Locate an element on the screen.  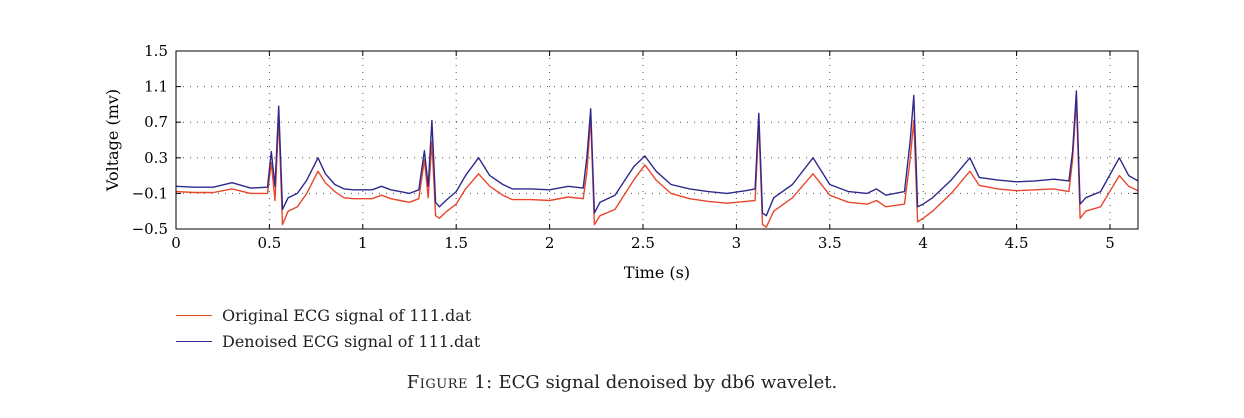
y-tick-label: 0.3 is located at coordinates (156, 158).